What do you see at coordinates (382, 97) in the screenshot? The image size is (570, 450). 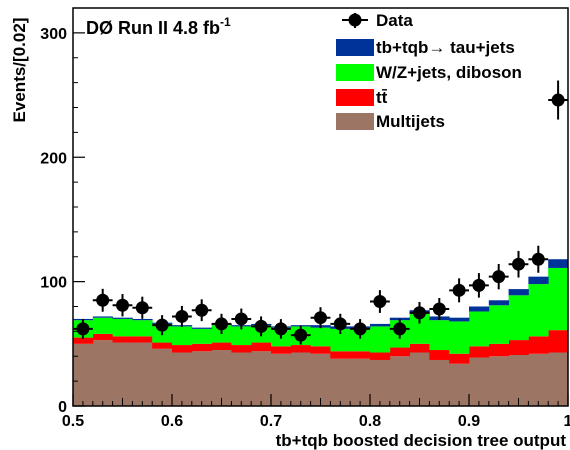 I see `legend-ttbar-label: tt̄` at bounding box center [382, 97].